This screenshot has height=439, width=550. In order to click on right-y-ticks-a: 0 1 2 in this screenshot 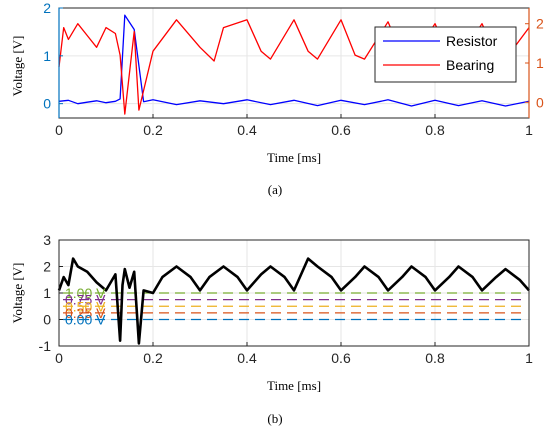, I will do `click(534, 63)`.